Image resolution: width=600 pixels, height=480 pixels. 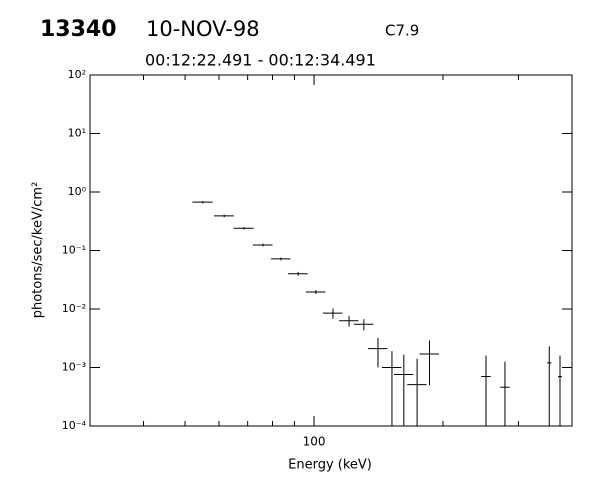 I want to click on y-tick-label: 10⁰, so click(x=77, y=191).